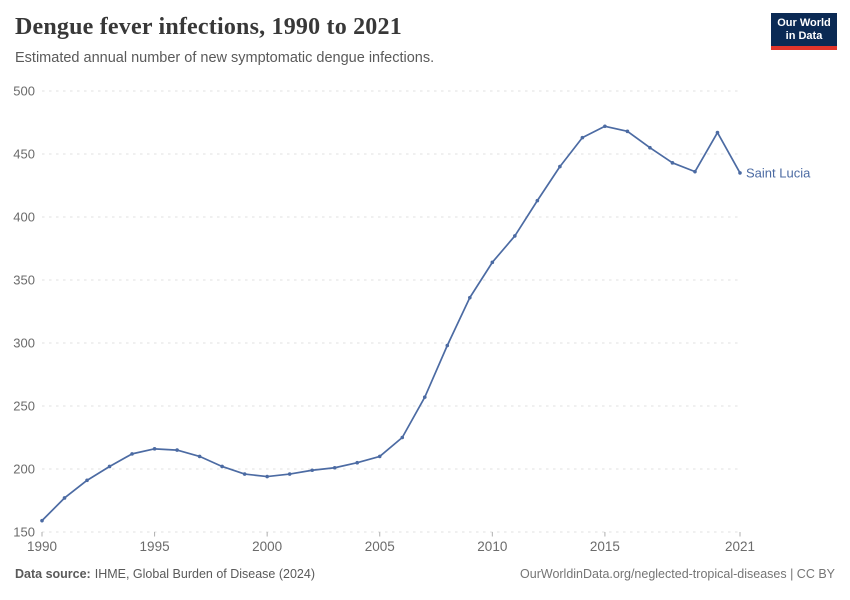  What do you see at coordinates (24, 280) in the screenshot?
I see `y-axis-label: 350` at bounding box center [24, 280].